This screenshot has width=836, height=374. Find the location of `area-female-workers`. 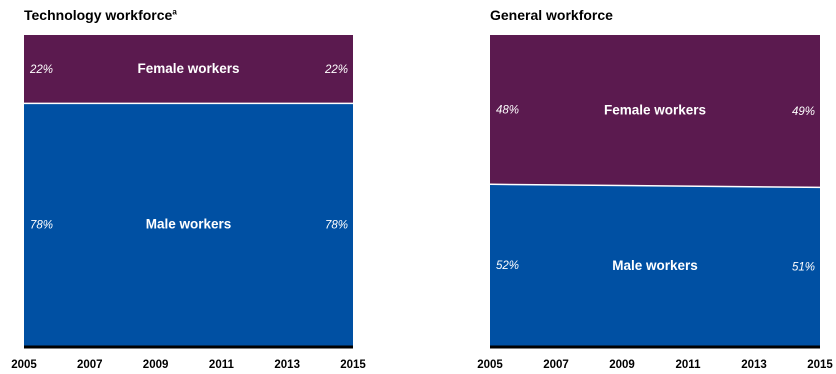

area-female-workers is located at coordinates (188, 69).